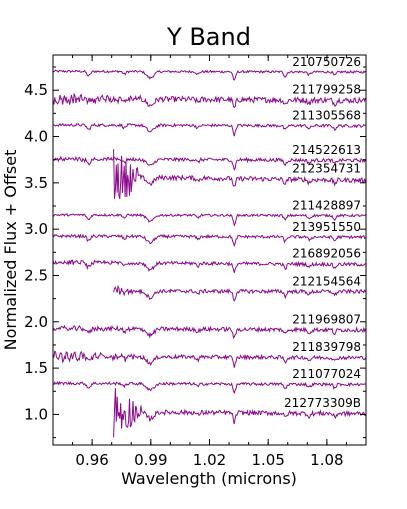 This screenshot has width=407, height=509. What do you see at coordinates (326, 116) in the screenshot?
I see `series-label: 211305568` at bounding box center [326, 116].